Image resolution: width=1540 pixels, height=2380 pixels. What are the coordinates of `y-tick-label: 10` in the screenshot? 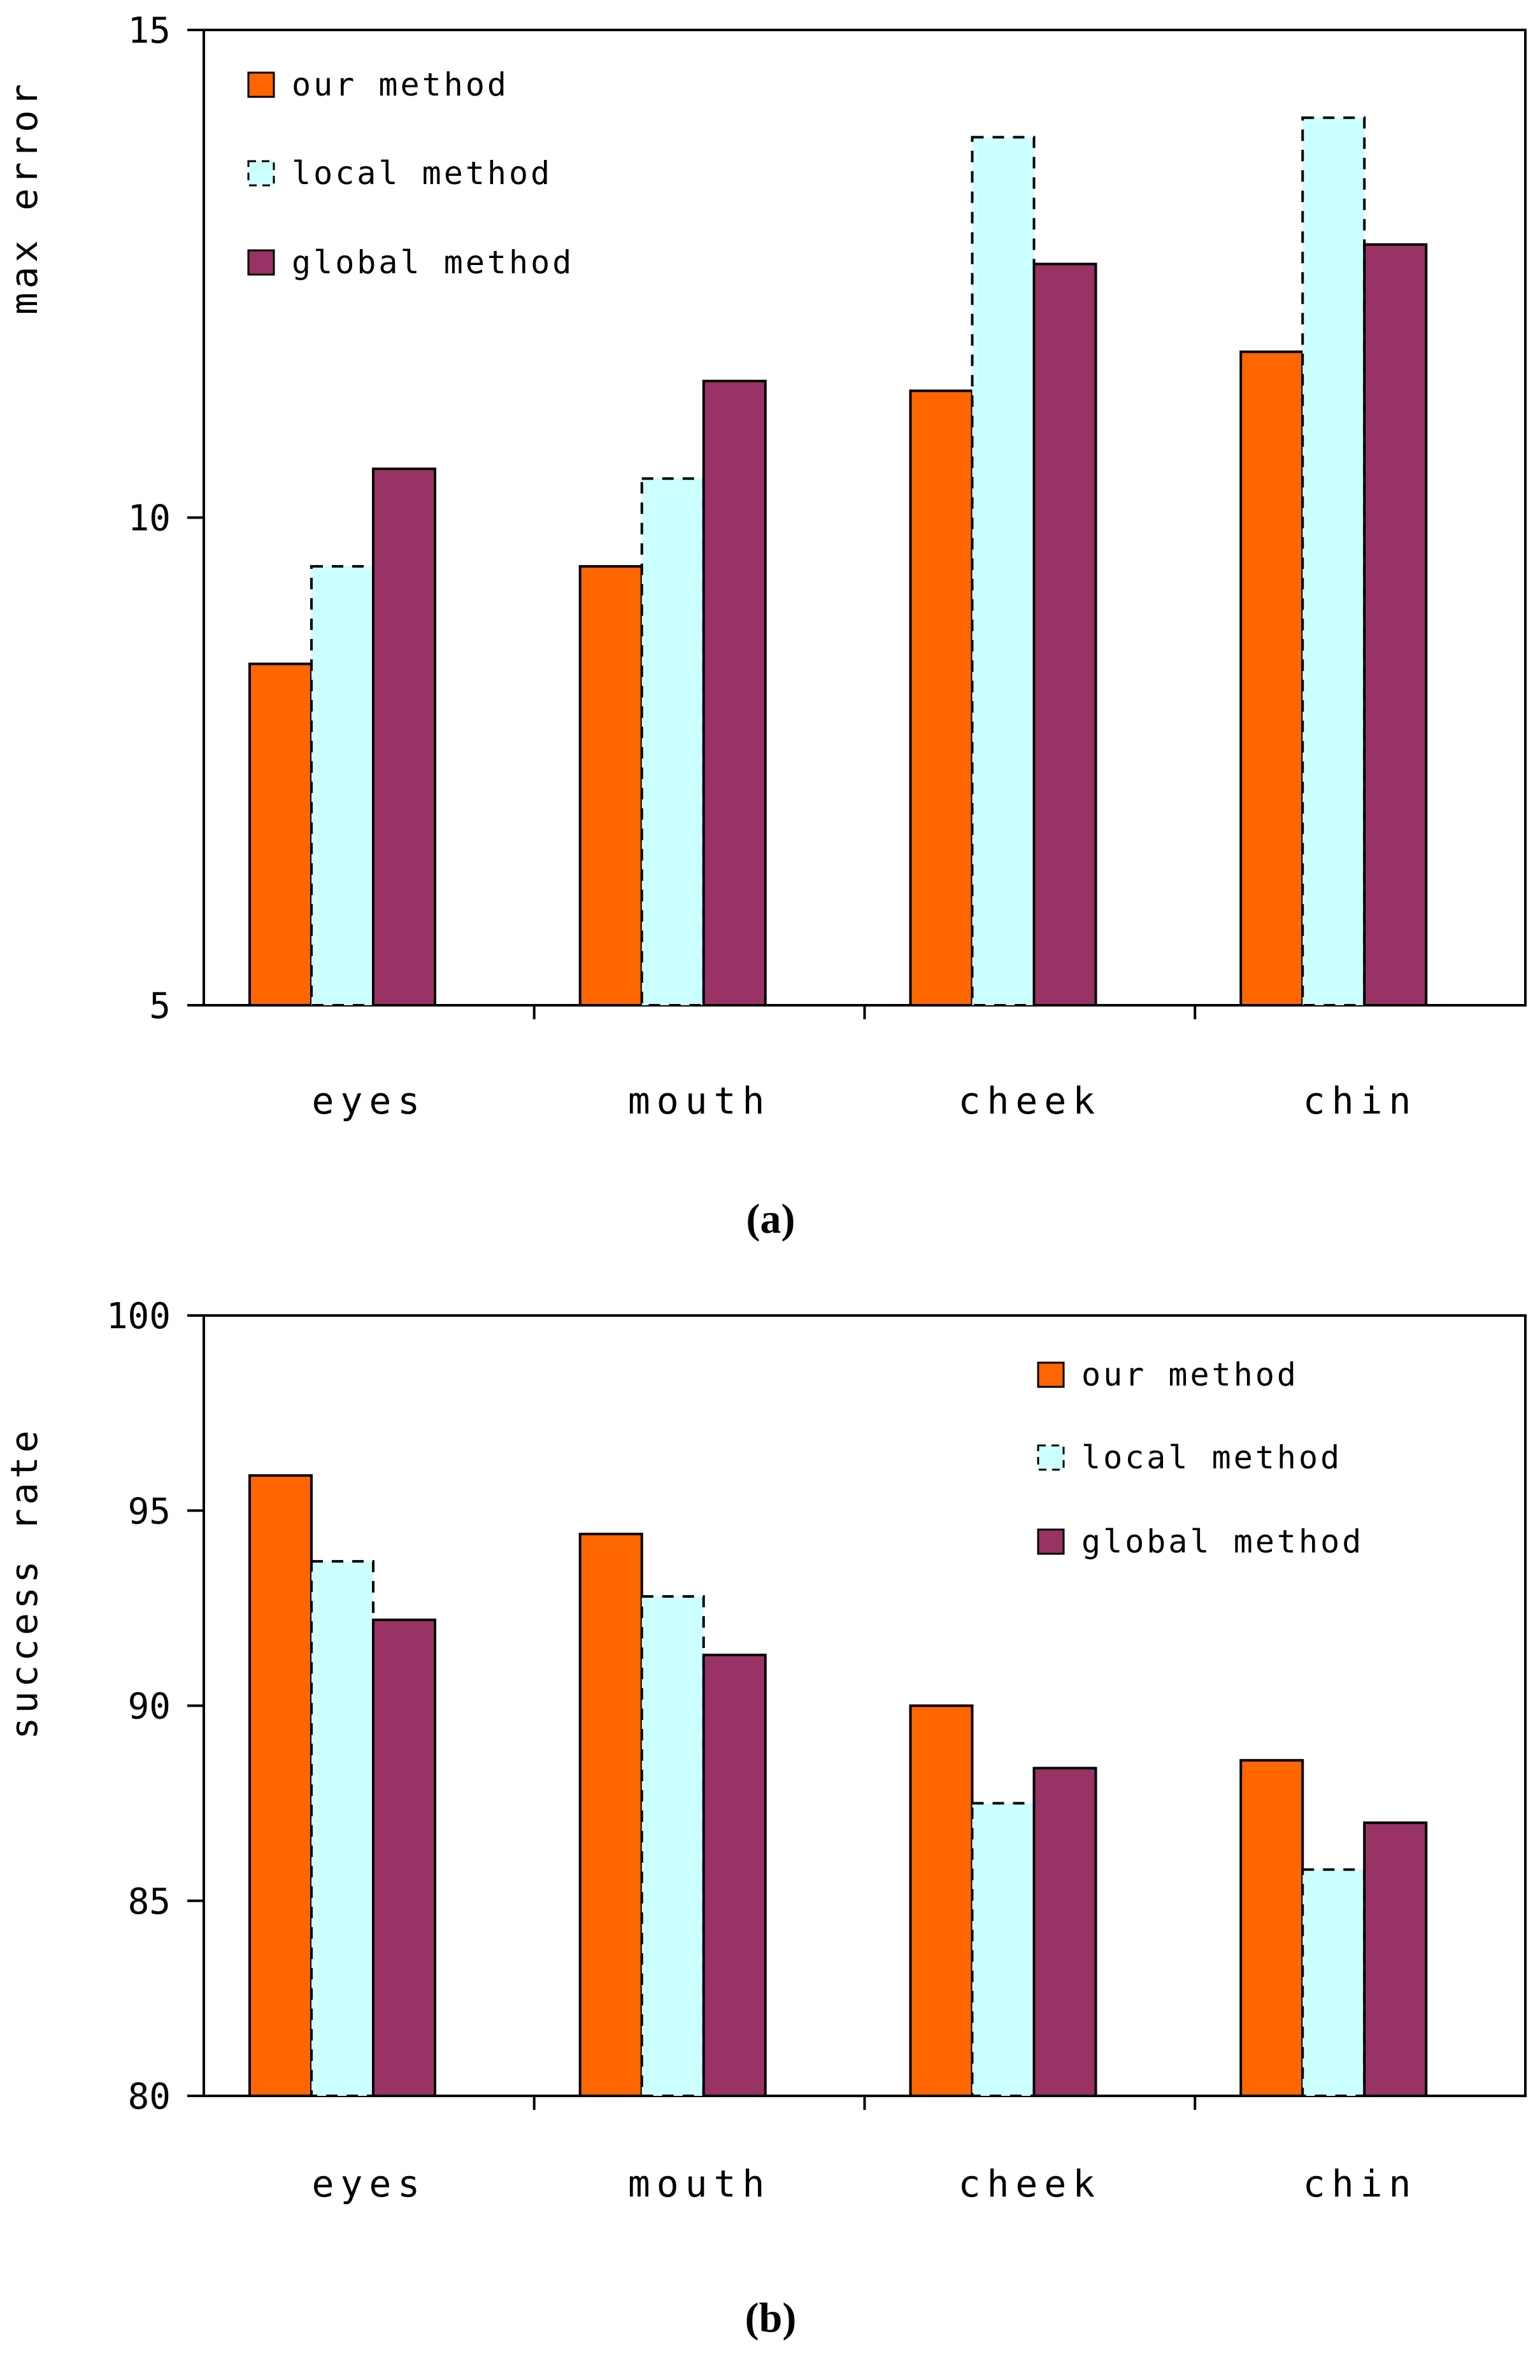 It's located at (149, 519).